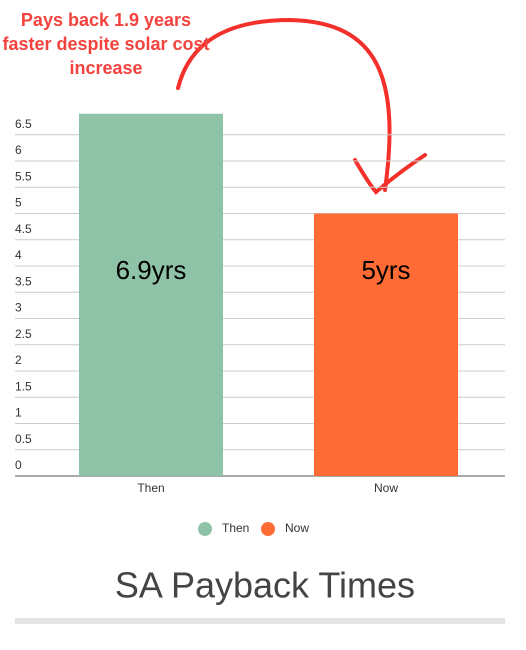 The image size is (526, 650). What do you see at coordinates (23, 229) in the screenshot?
I see `y-tick-label: 4.5` at bounding box center [23, 229].